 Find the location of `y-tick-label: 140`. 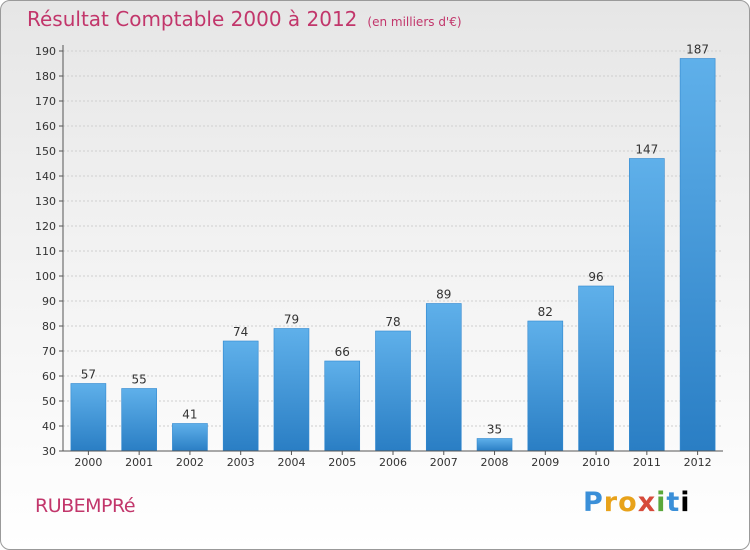

y-tick-label: 140 is located at coordinates (45, 176).